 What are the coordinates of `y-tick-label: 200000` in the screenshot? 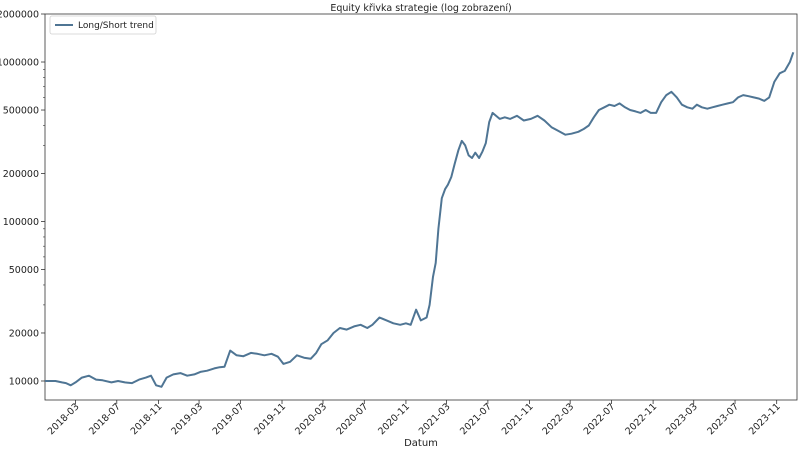 It's located at (21, 174).